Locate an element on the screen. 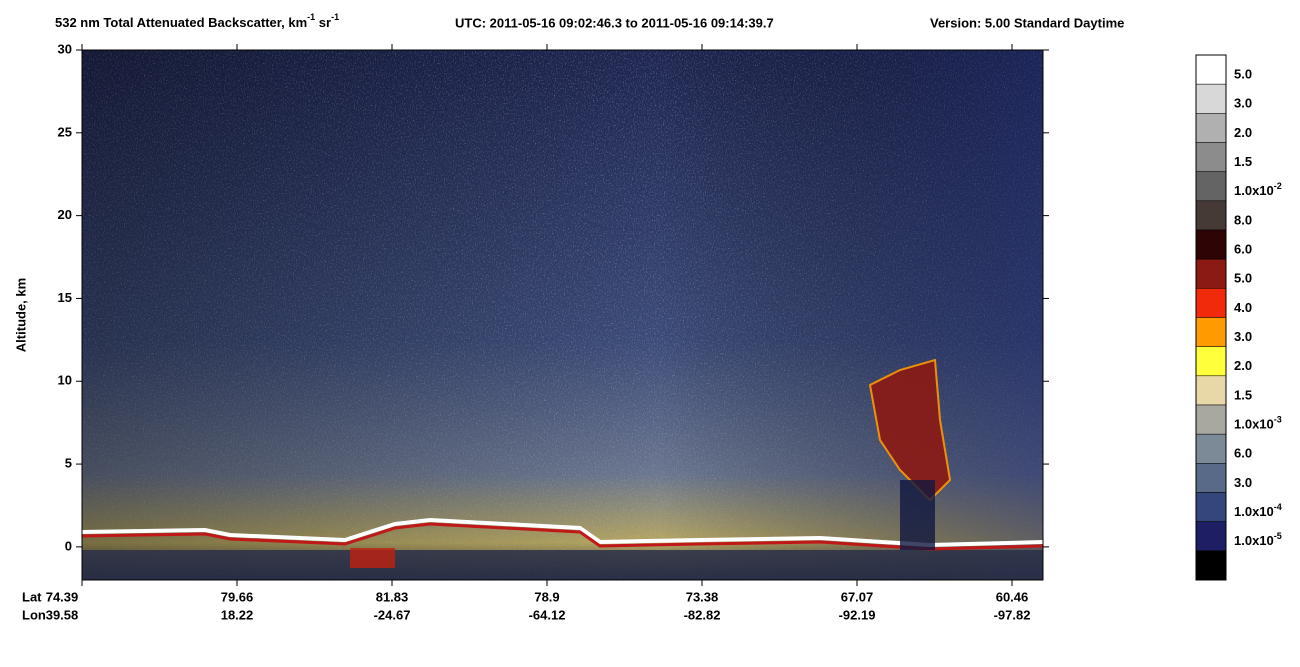 Image resolution: width=1300 pixels, height=667 pixels. y-tick-label: 30 is located at coordinates (65, 48).